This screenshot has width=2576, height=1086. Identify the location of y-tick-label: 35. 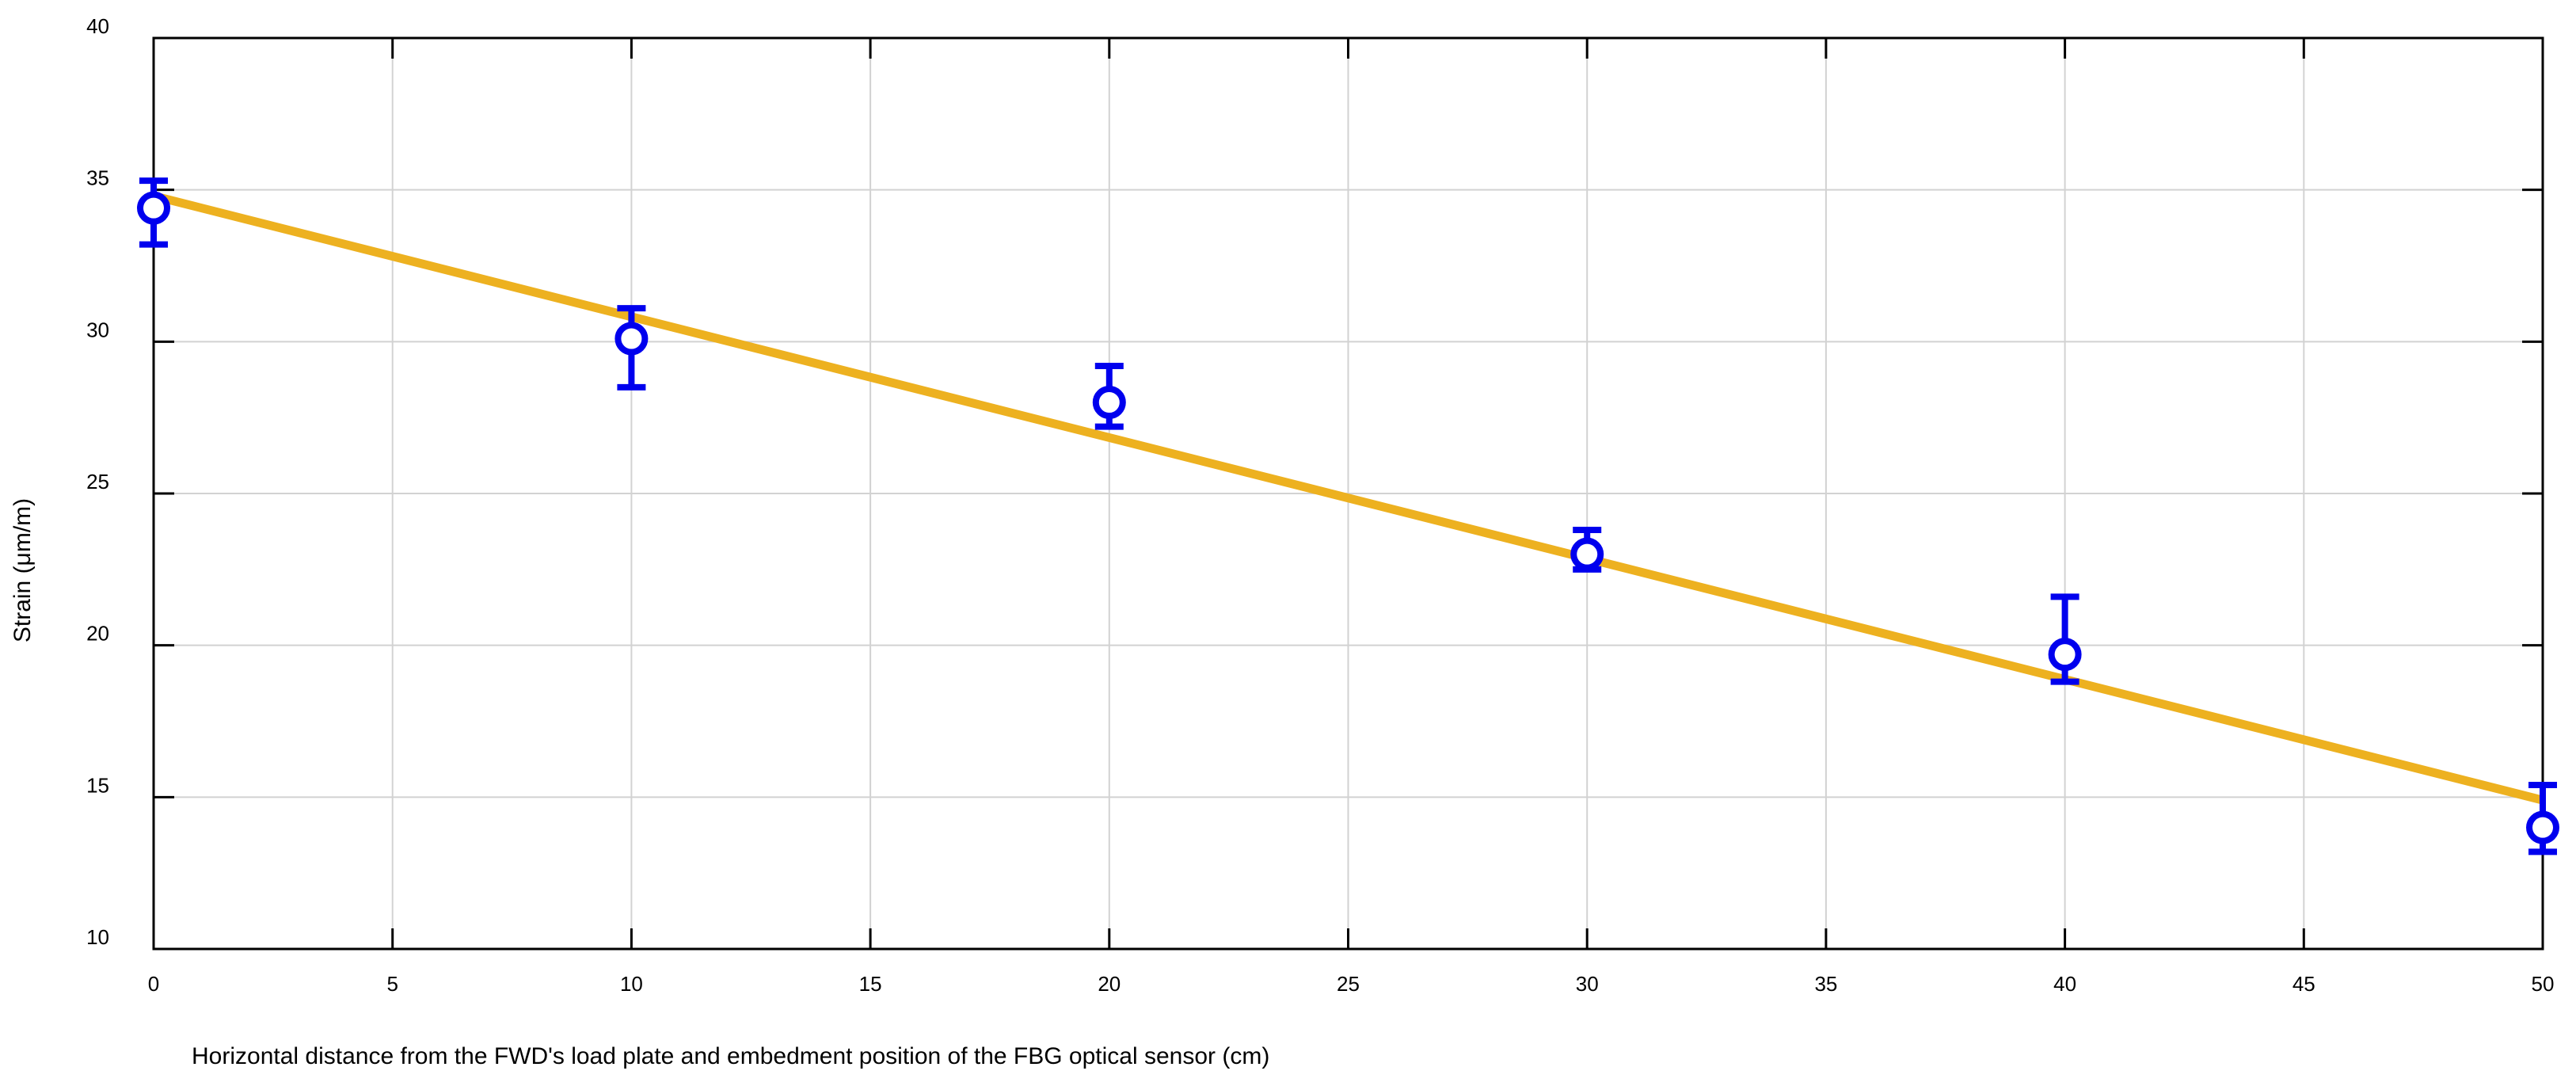
(97, 178).